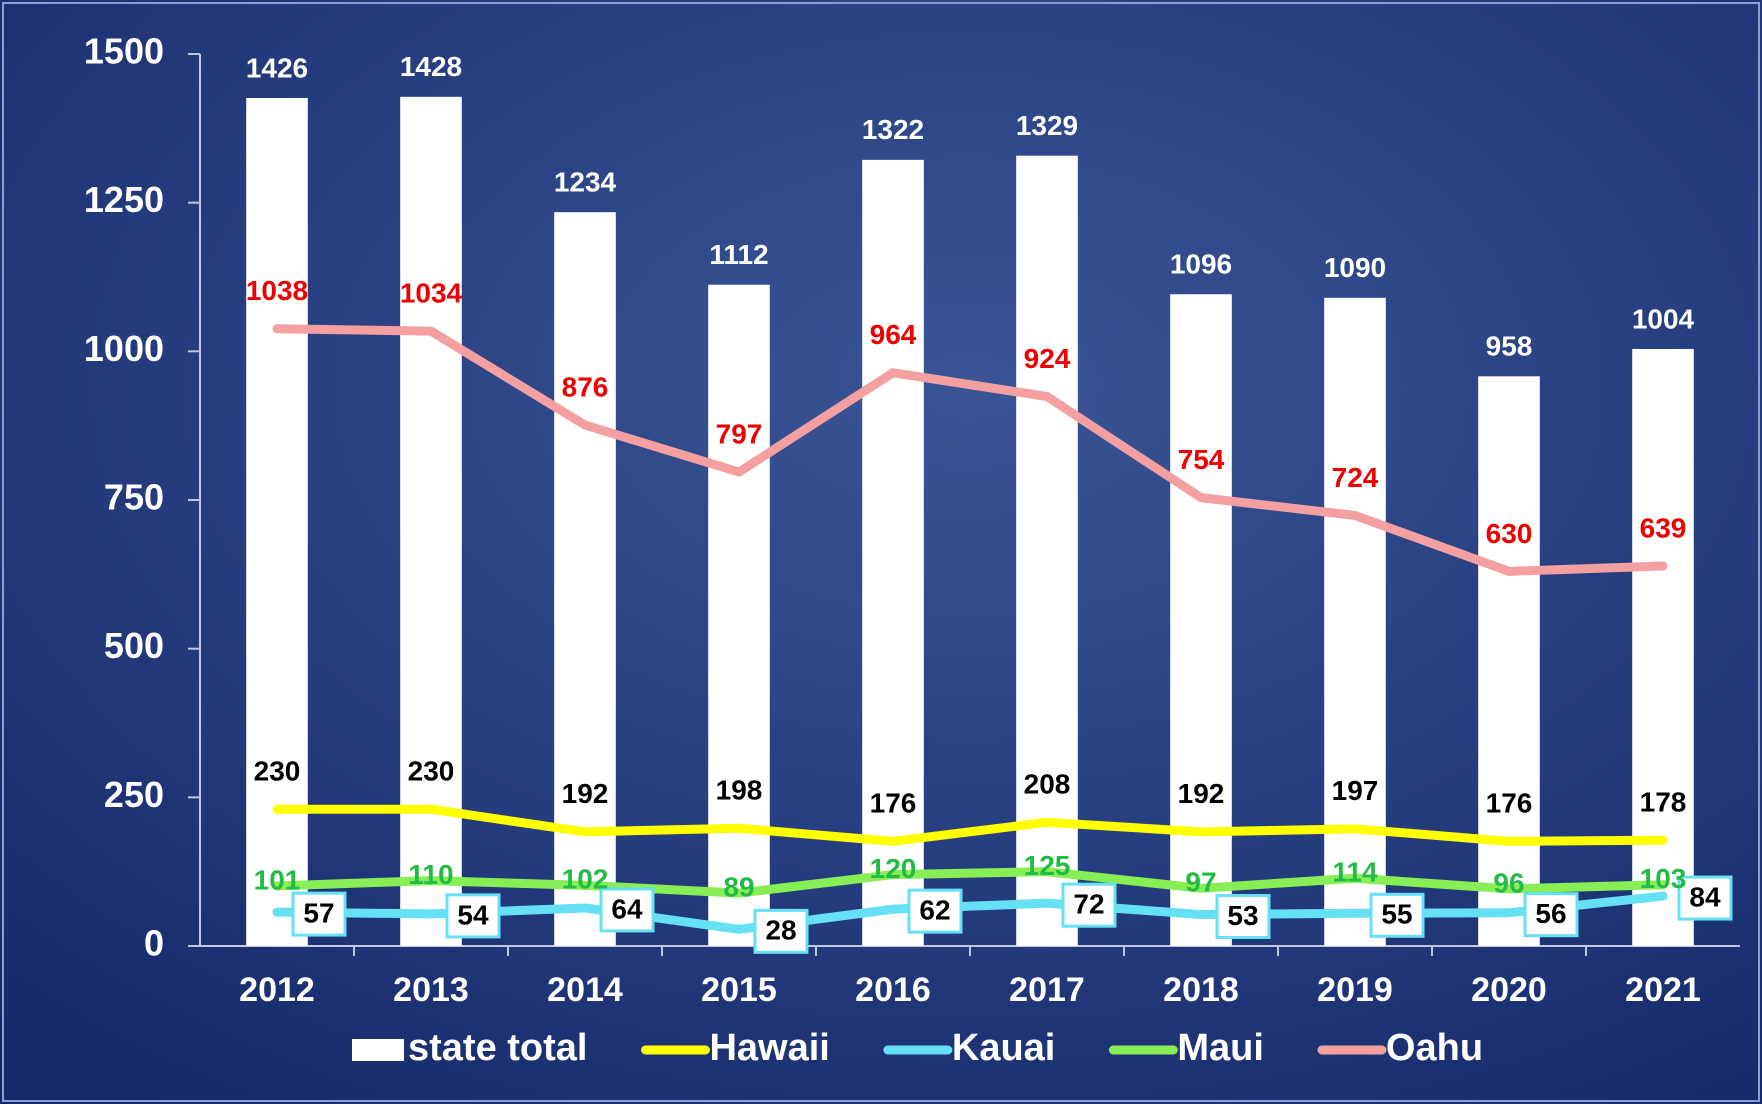 This screenshot has height=1104, width=1762. I want to click on data-label: 97, so click(1200, 882).